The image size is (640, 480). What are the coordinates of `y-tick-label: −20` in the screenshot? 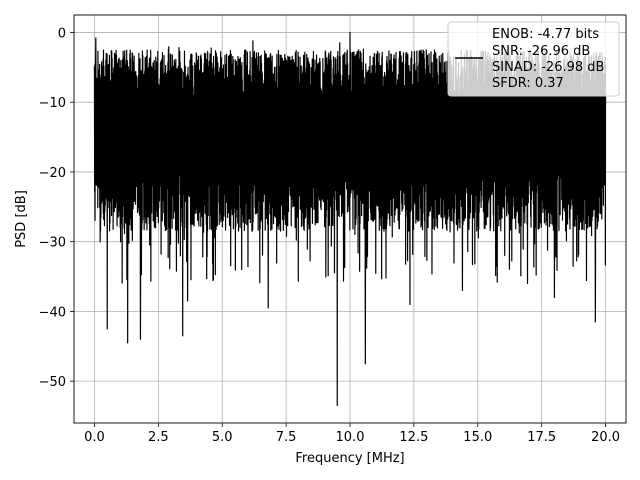 It's located at (52, 173).